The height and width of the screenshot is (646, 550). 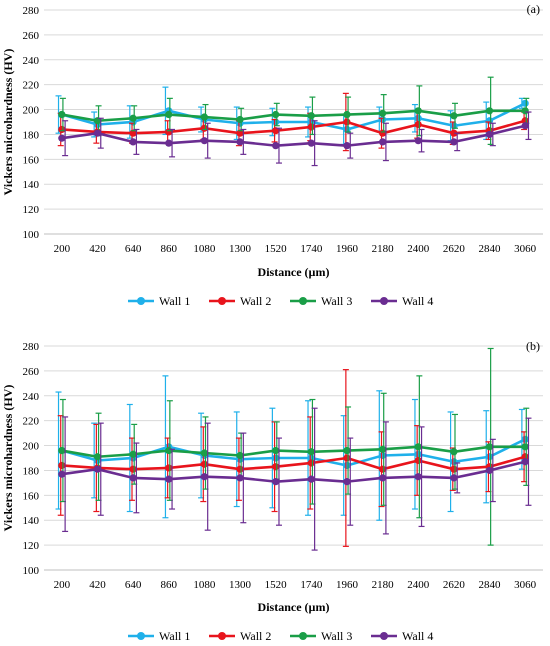 What do you see at coordinates (97, 585) in the screenshot?
I see `x-tick-label: 420` at bounding box center [97, 585].